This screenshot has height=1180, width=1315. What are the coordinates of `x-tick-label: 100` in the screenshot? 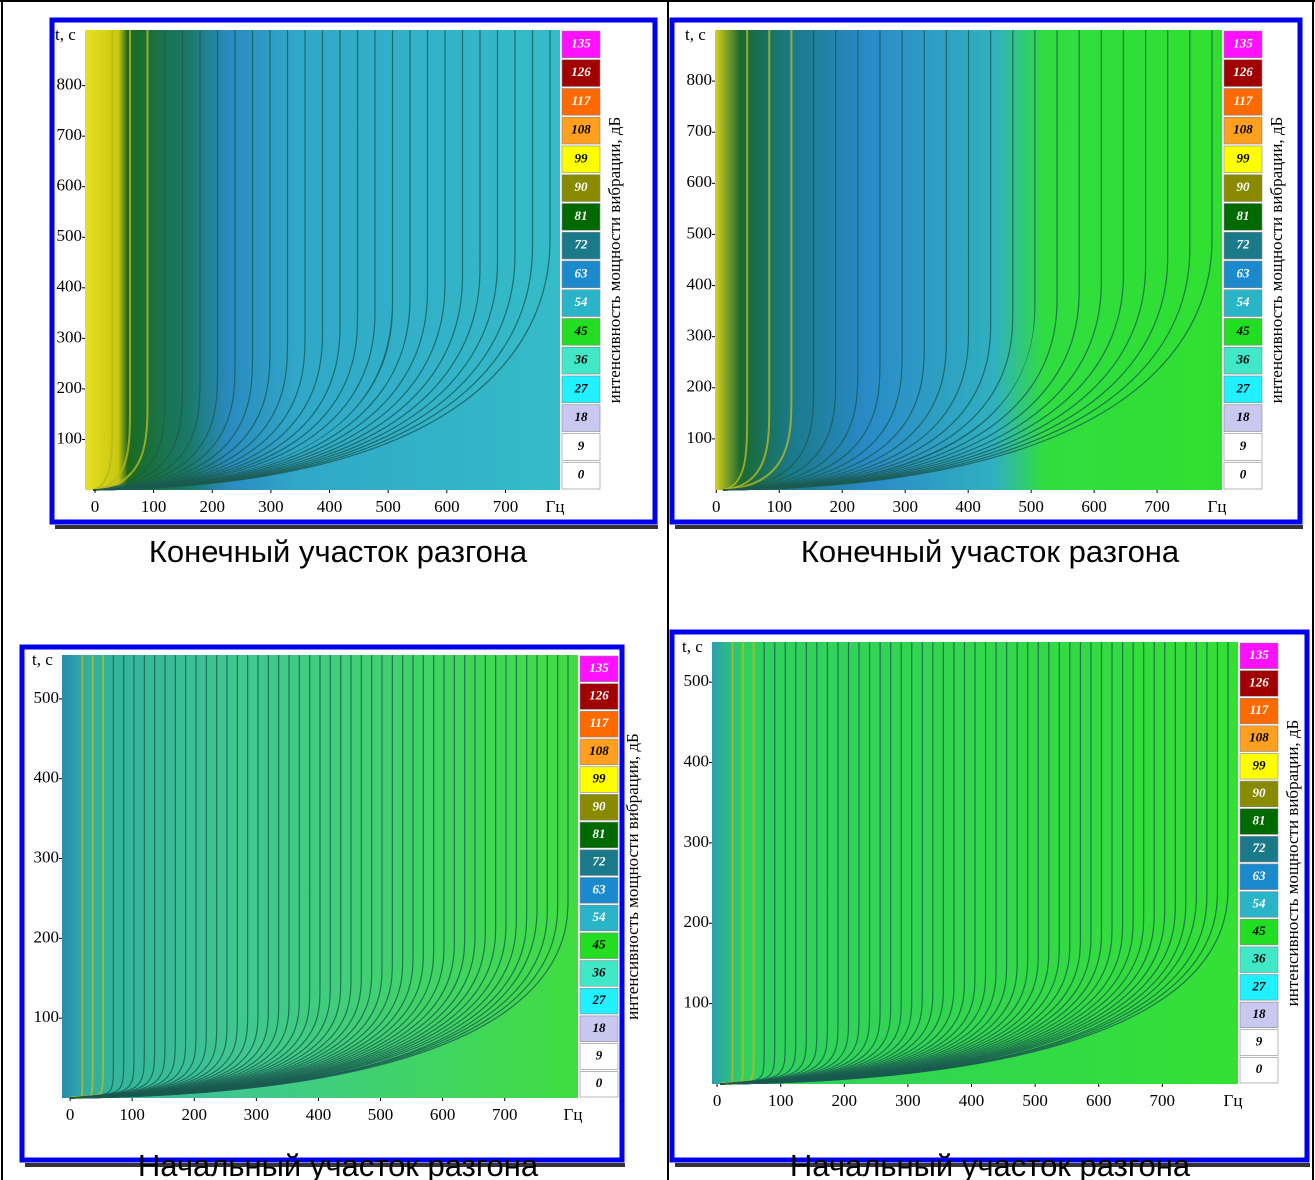 It's located at (779, 506).